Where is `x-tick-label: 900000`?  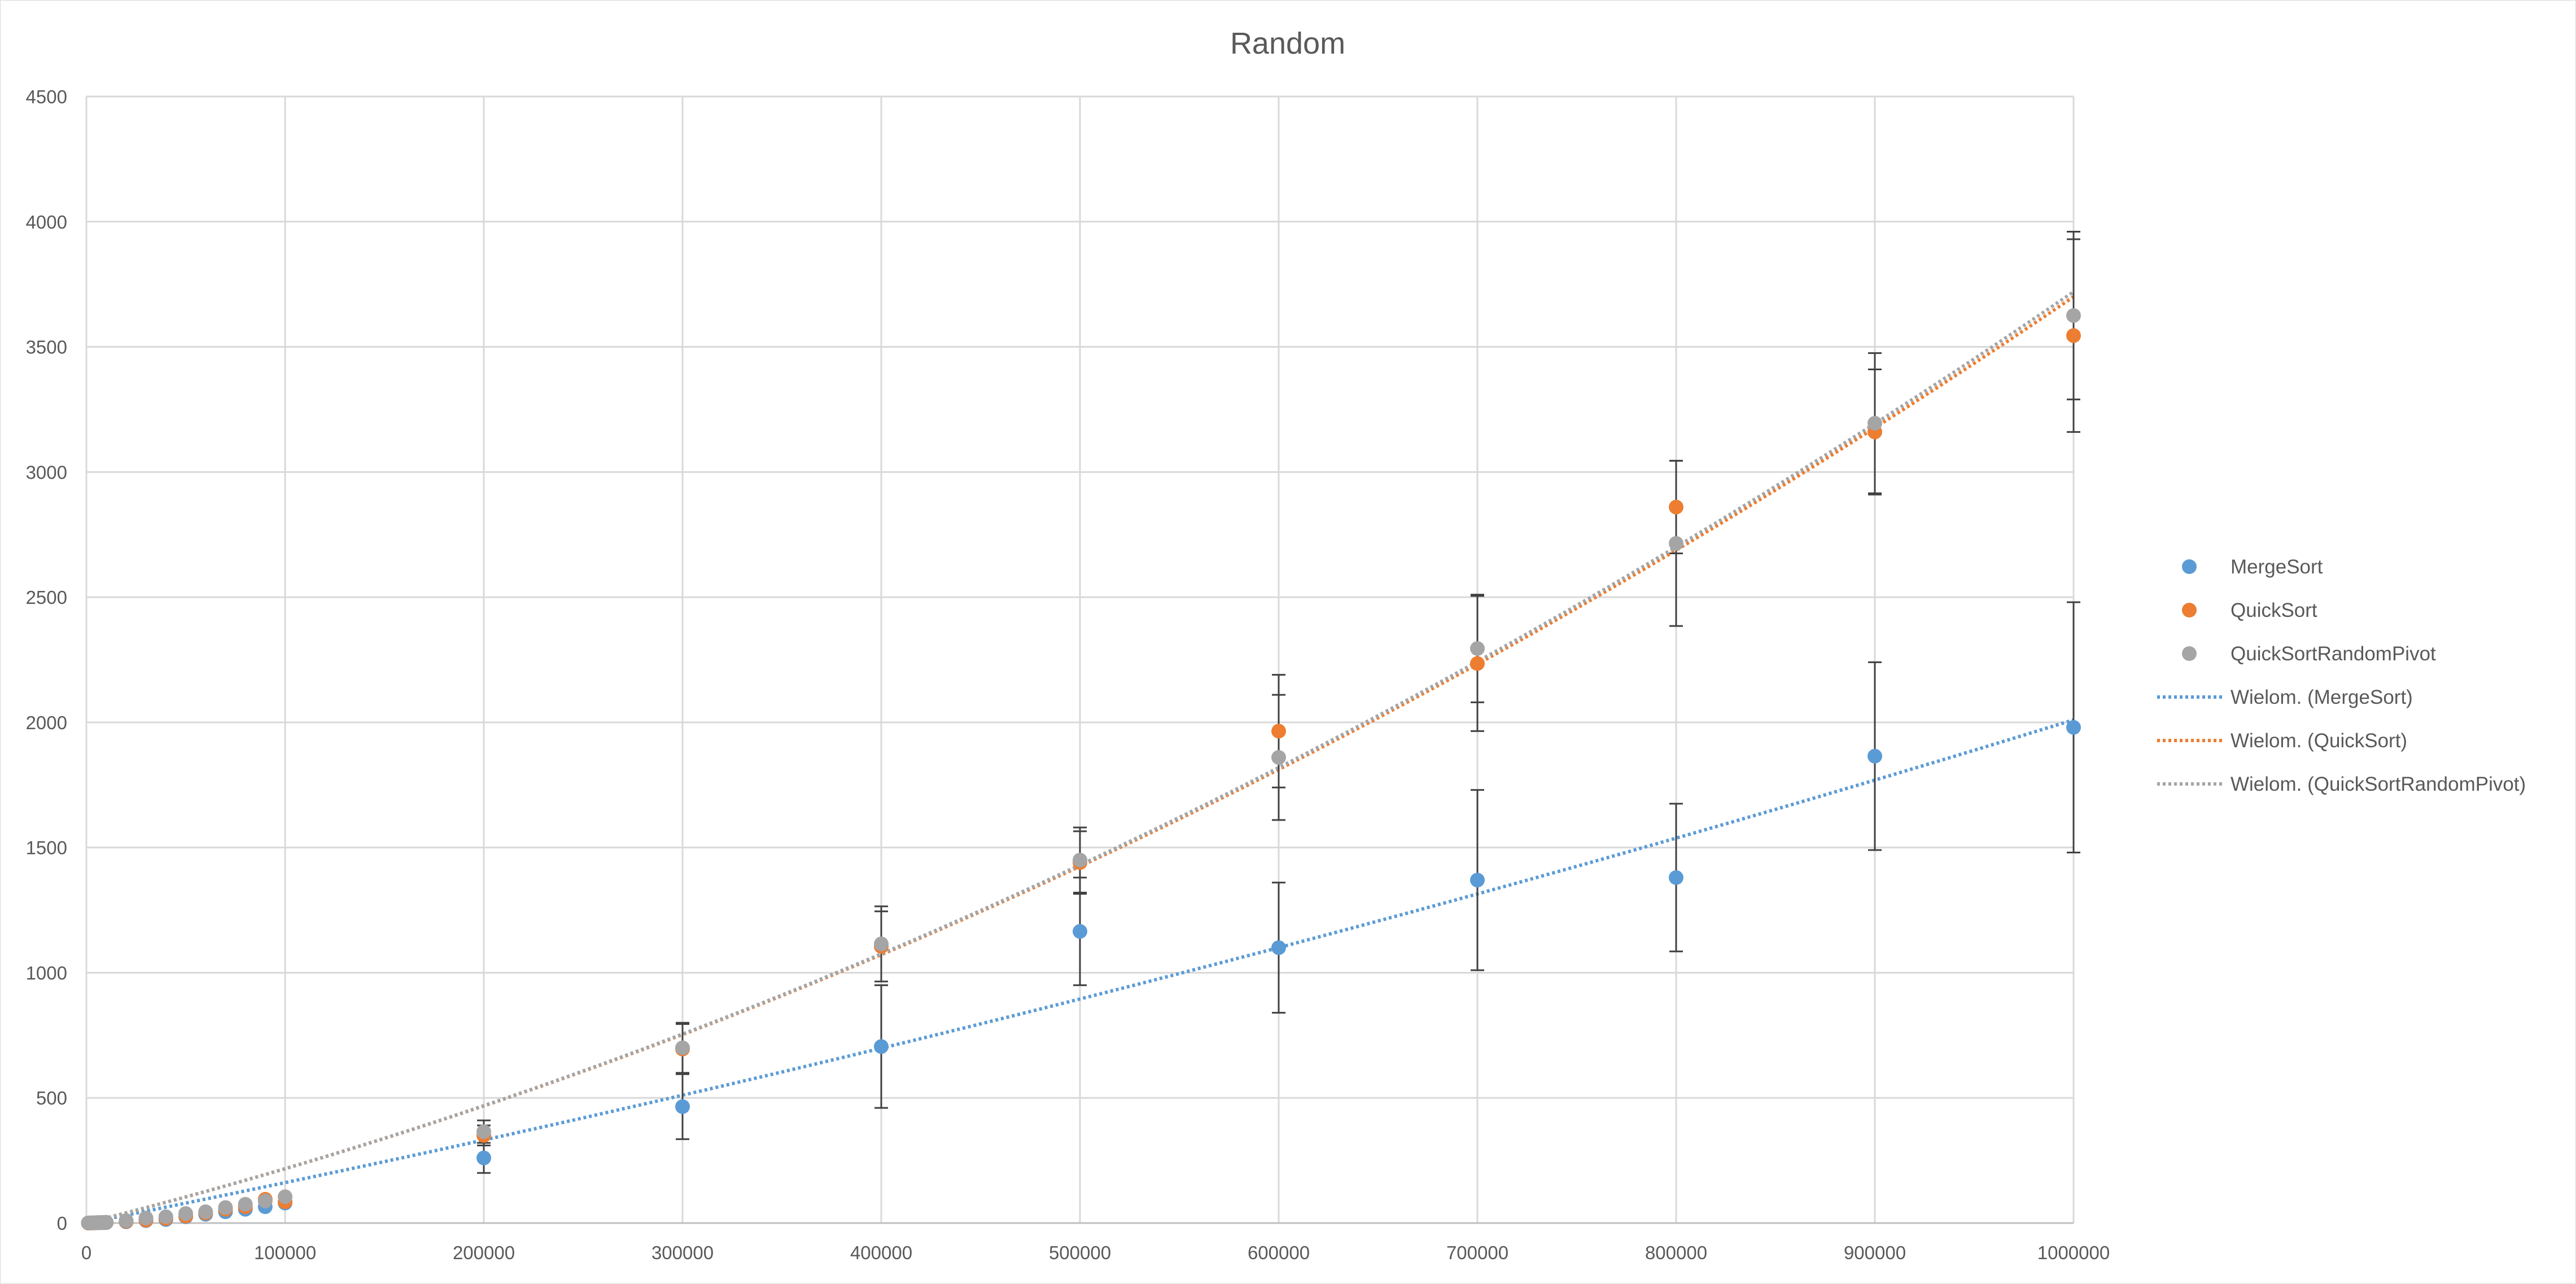
x-tick-label: 900000 is located at coordinates (1875, 1252).